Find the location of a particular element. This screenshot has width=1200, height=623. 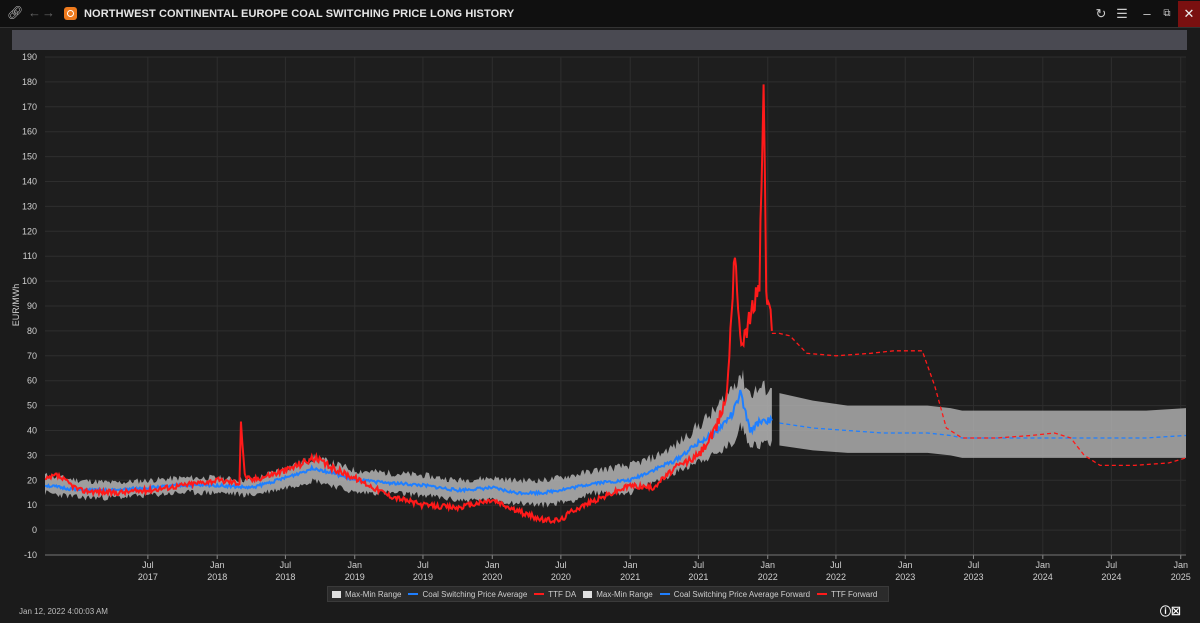

legend-item: TTF Forward is located at coordinates (847, 594).